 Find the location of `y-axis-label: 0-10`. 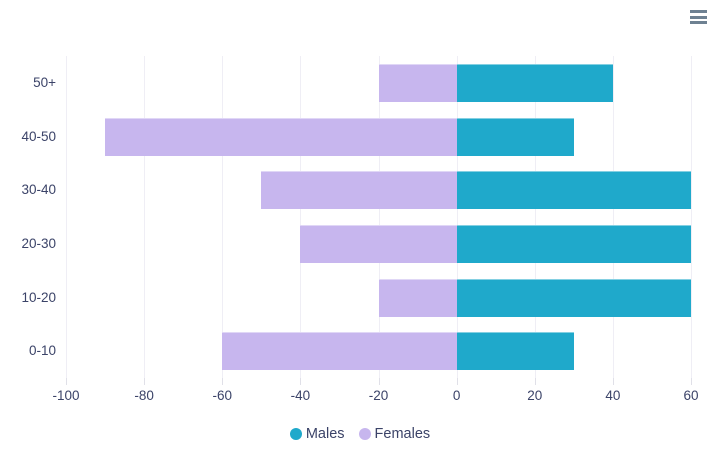

y-axis-label: 0-10 is located at coordinates (42, 351).